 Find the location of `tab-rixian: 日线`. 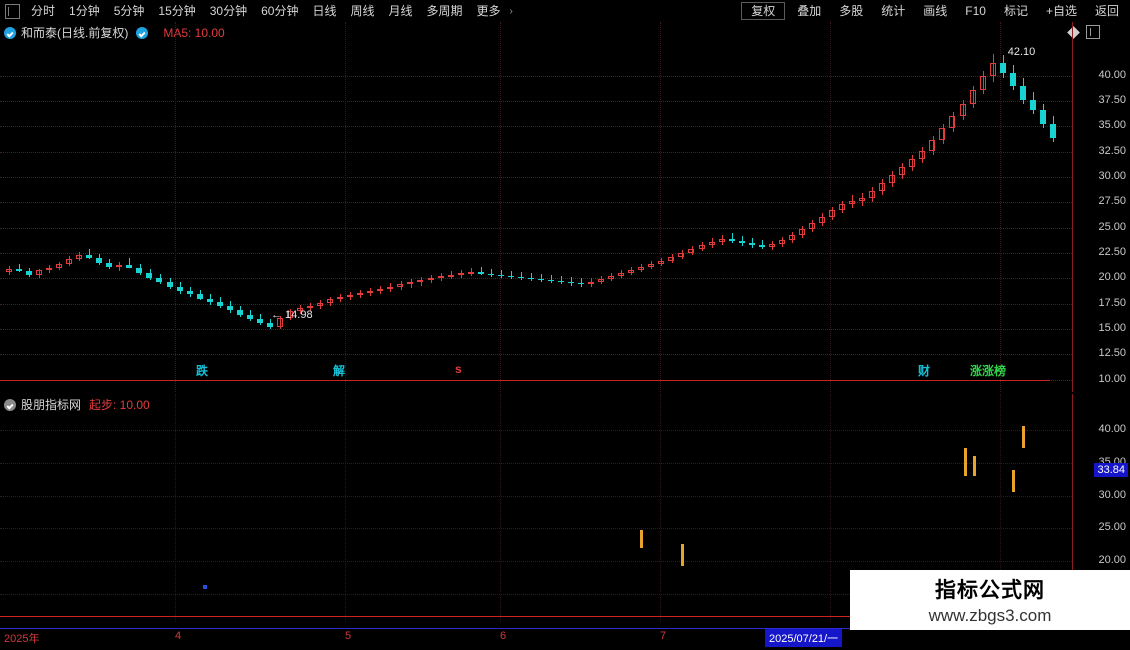

tab-rixian: 日线 is located at coordinates (324, 11).